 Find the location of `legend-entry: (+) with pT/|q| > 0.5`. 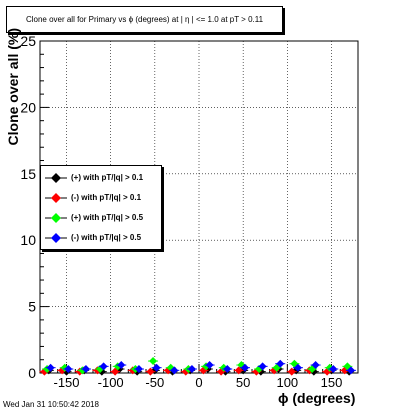

legend-entry: (+) with pT/|q| > 0.5 is located at coordinates (101, 218).